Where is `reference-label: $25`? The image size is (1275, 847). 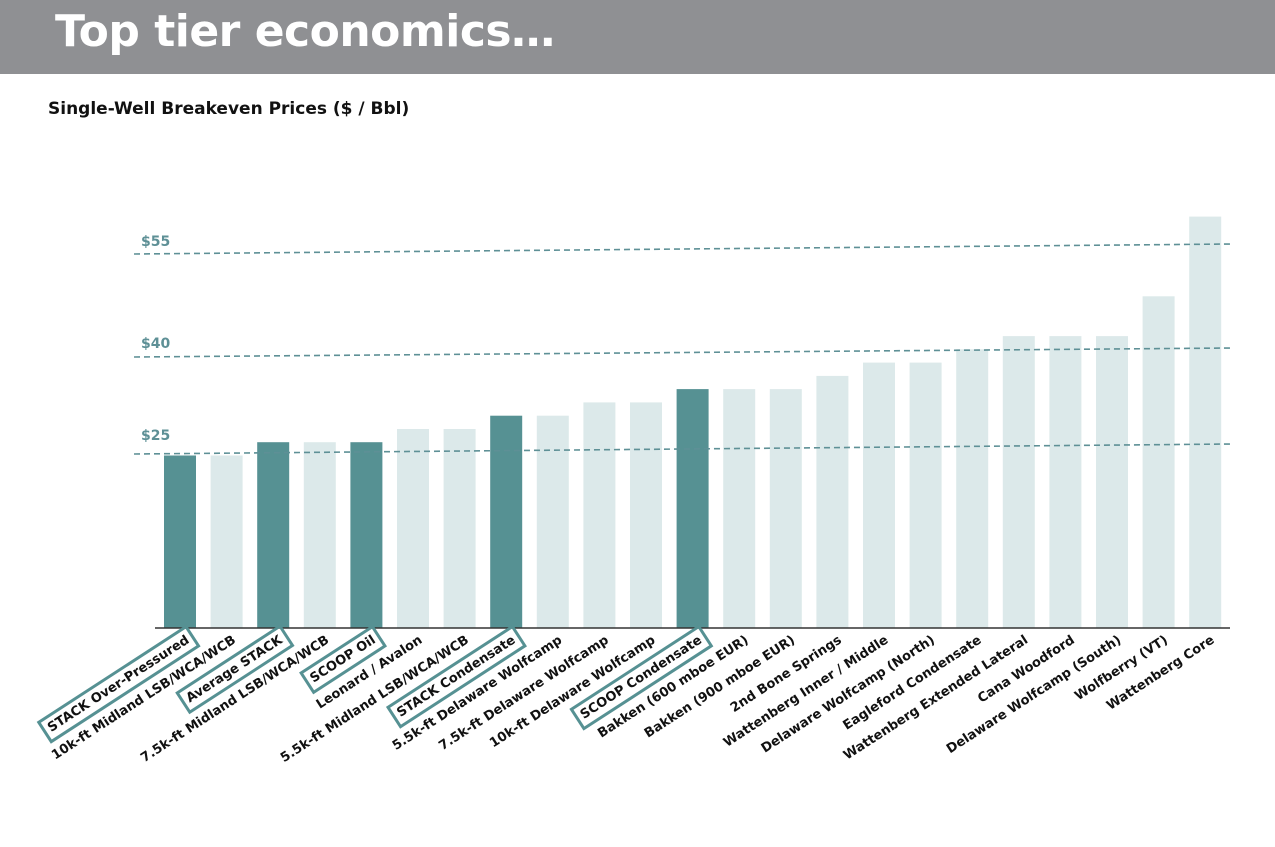
reference-label: $25 is located at coordinates (155, 436).